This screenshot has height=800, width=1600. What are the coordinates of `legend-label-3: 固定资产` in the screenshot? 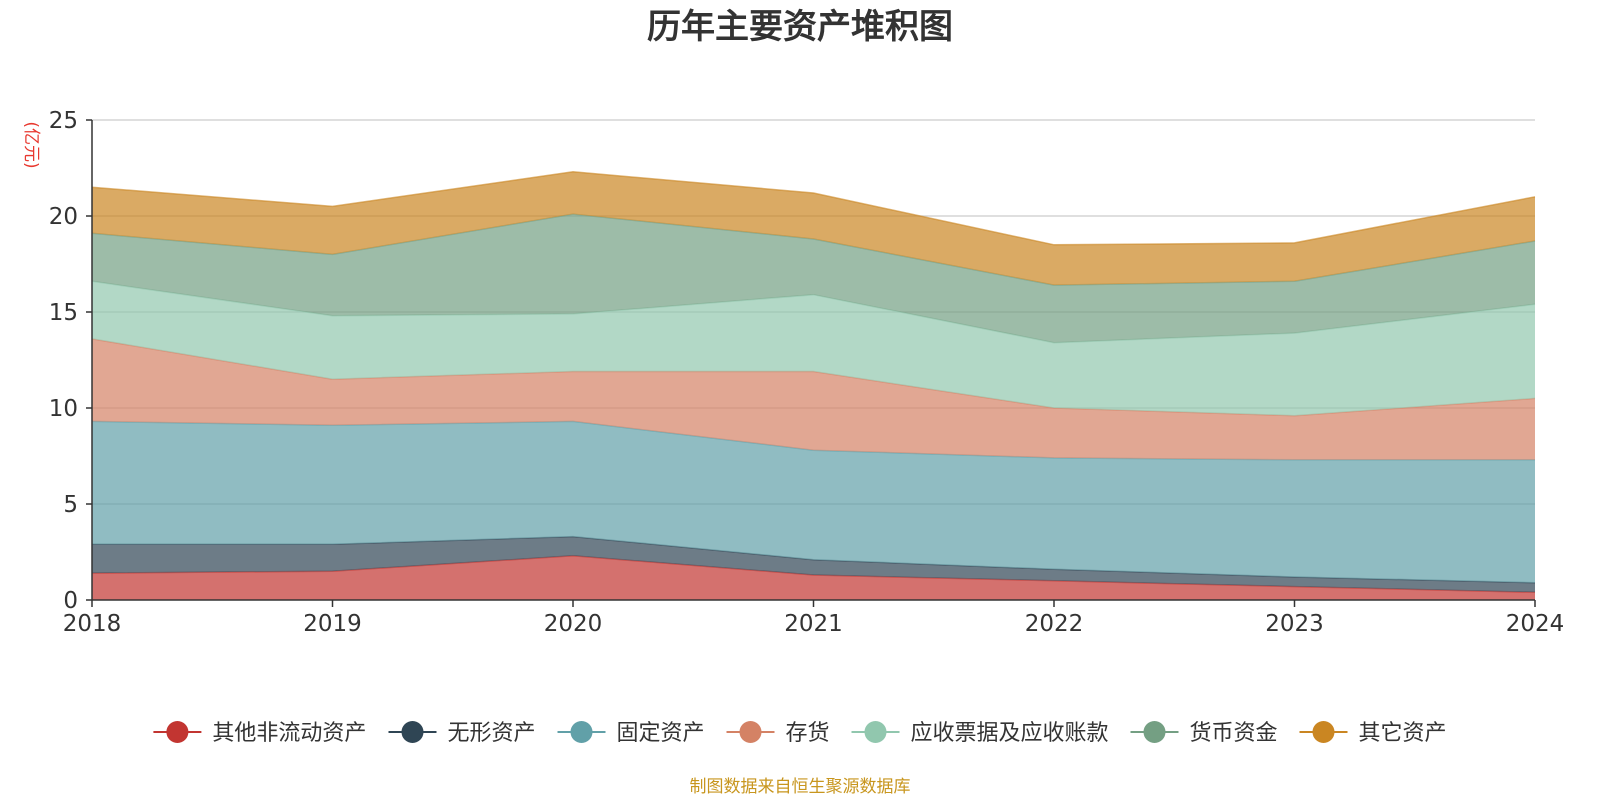 It's located at (661, 733).